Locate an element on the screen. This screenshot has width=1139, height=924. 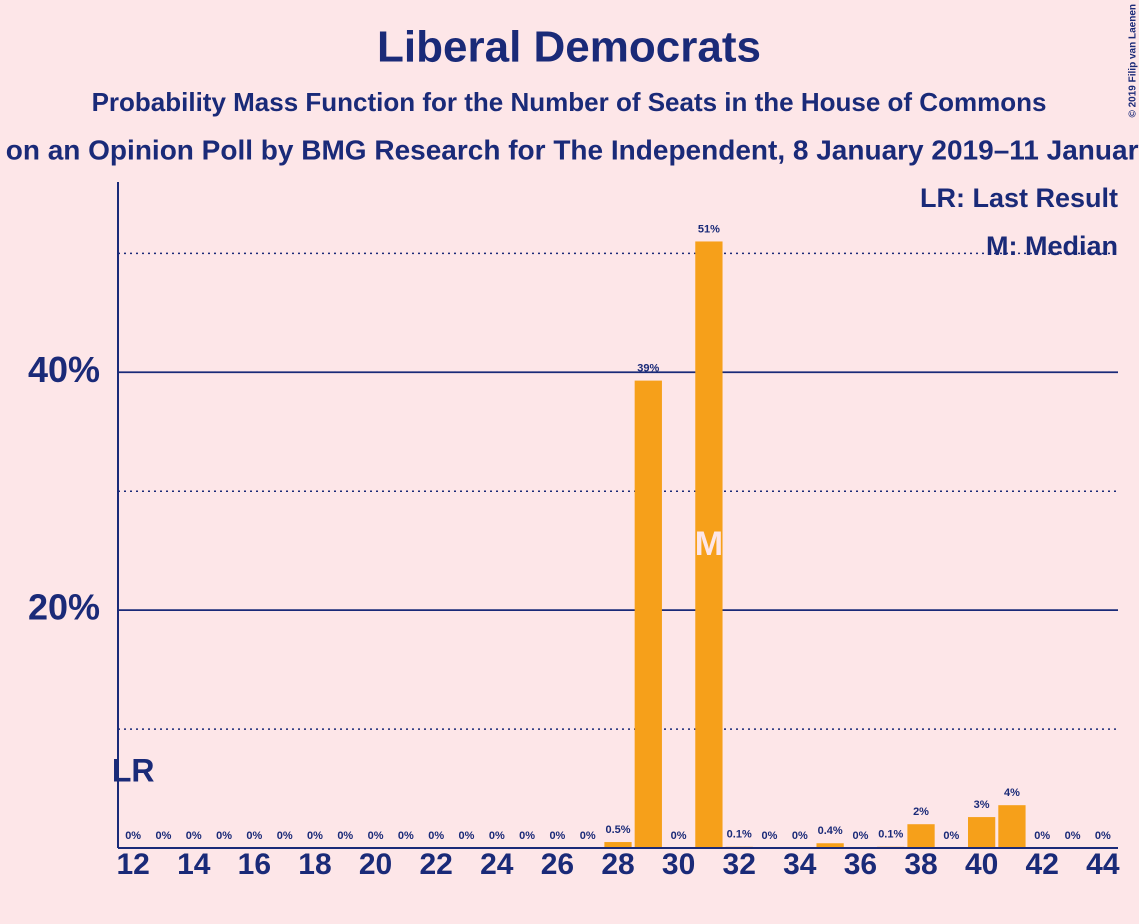
x-tick-label: 42 is located at coordinates (1042, 864).